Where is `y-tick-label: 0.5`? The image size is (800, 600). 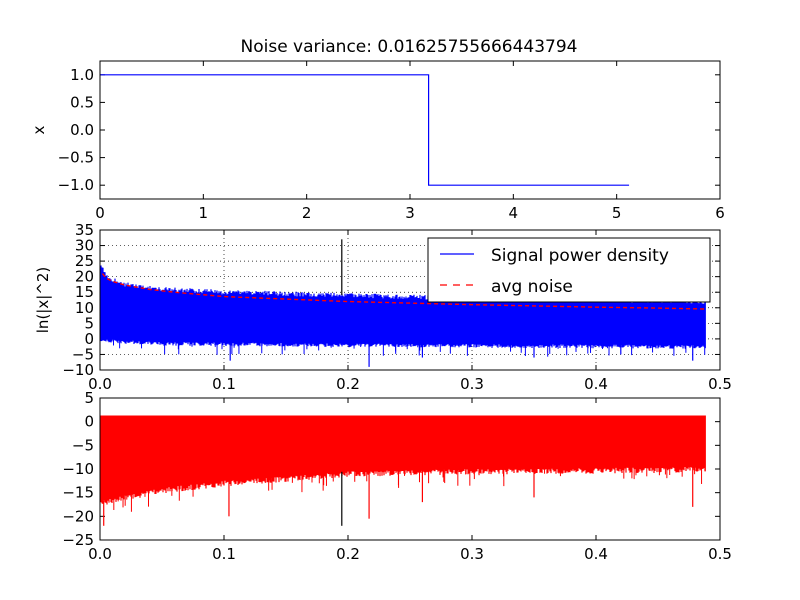
y-tick-label: 0.5 is located at coordinates (82, 102).